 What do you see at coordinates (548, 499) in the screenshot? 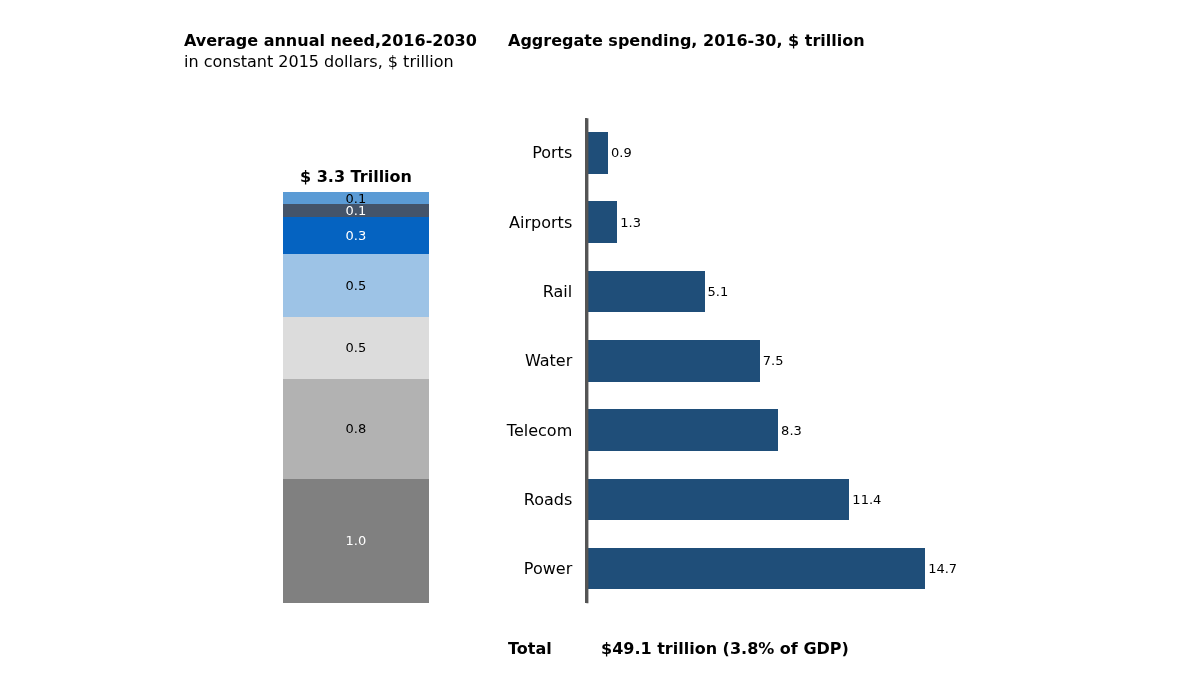
I see `y-tick-label: Roads` at bounding box center [548, 499].